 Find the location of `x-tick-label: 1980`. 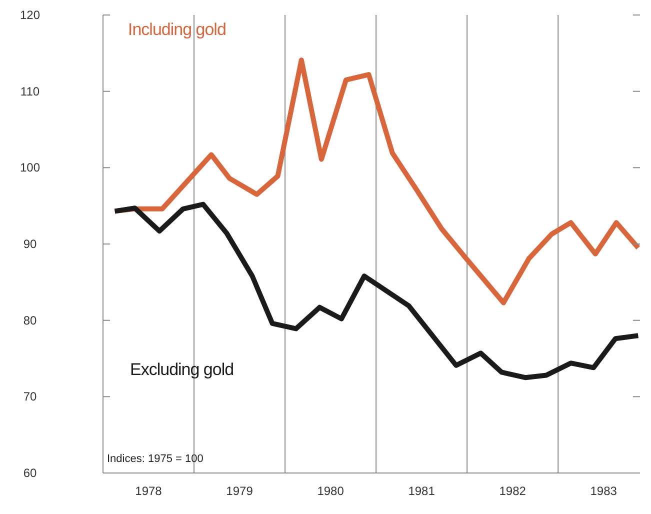

x-tick-label: 1980 is located at coordinates (330, 491).